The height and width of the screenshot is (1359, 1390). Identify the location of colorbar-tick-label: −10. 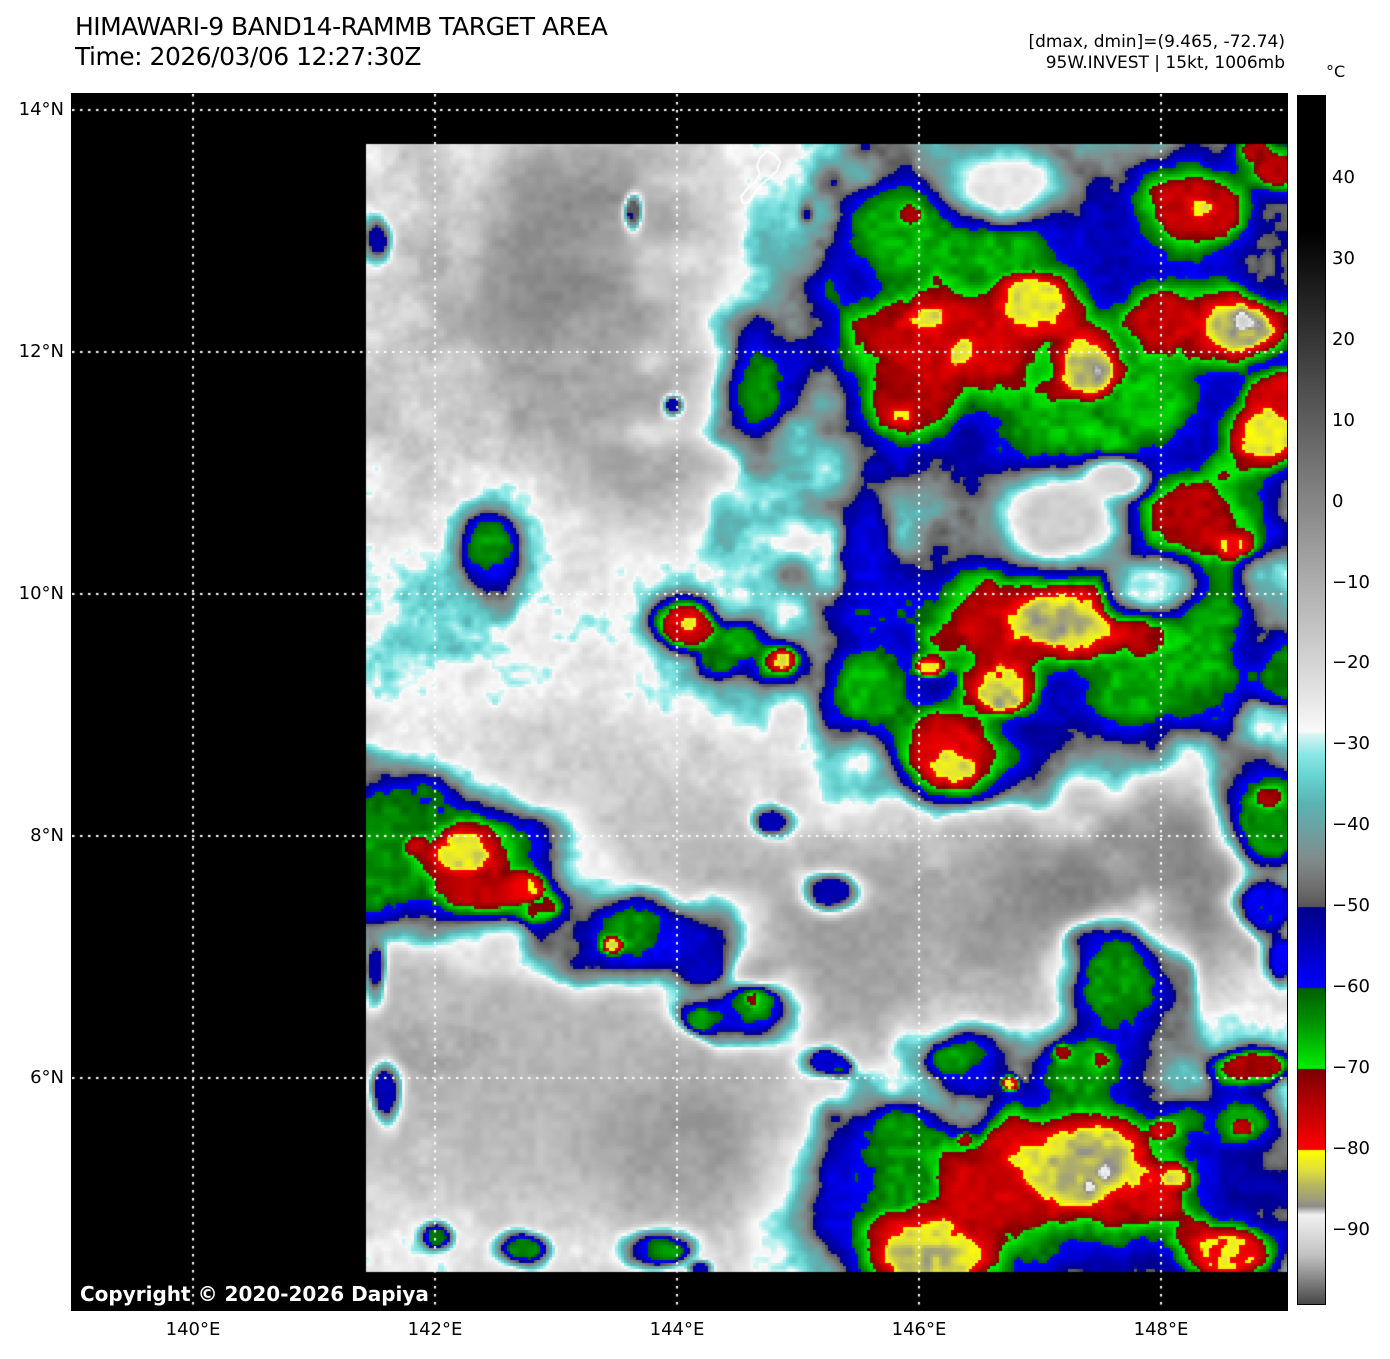
(1351, 582).